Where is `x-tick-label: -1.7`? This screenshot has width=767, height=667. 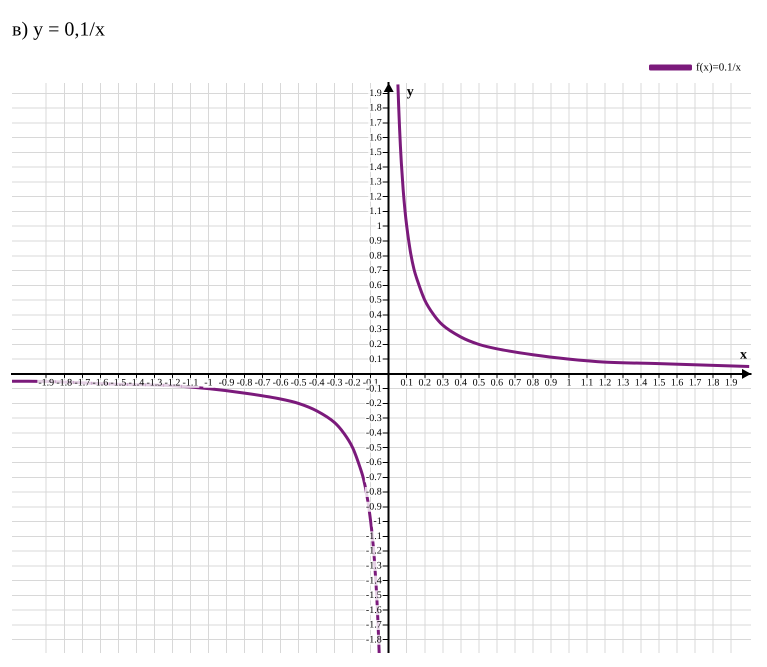
x-tick-label: -1.7 is located at coordinates (82, 383).